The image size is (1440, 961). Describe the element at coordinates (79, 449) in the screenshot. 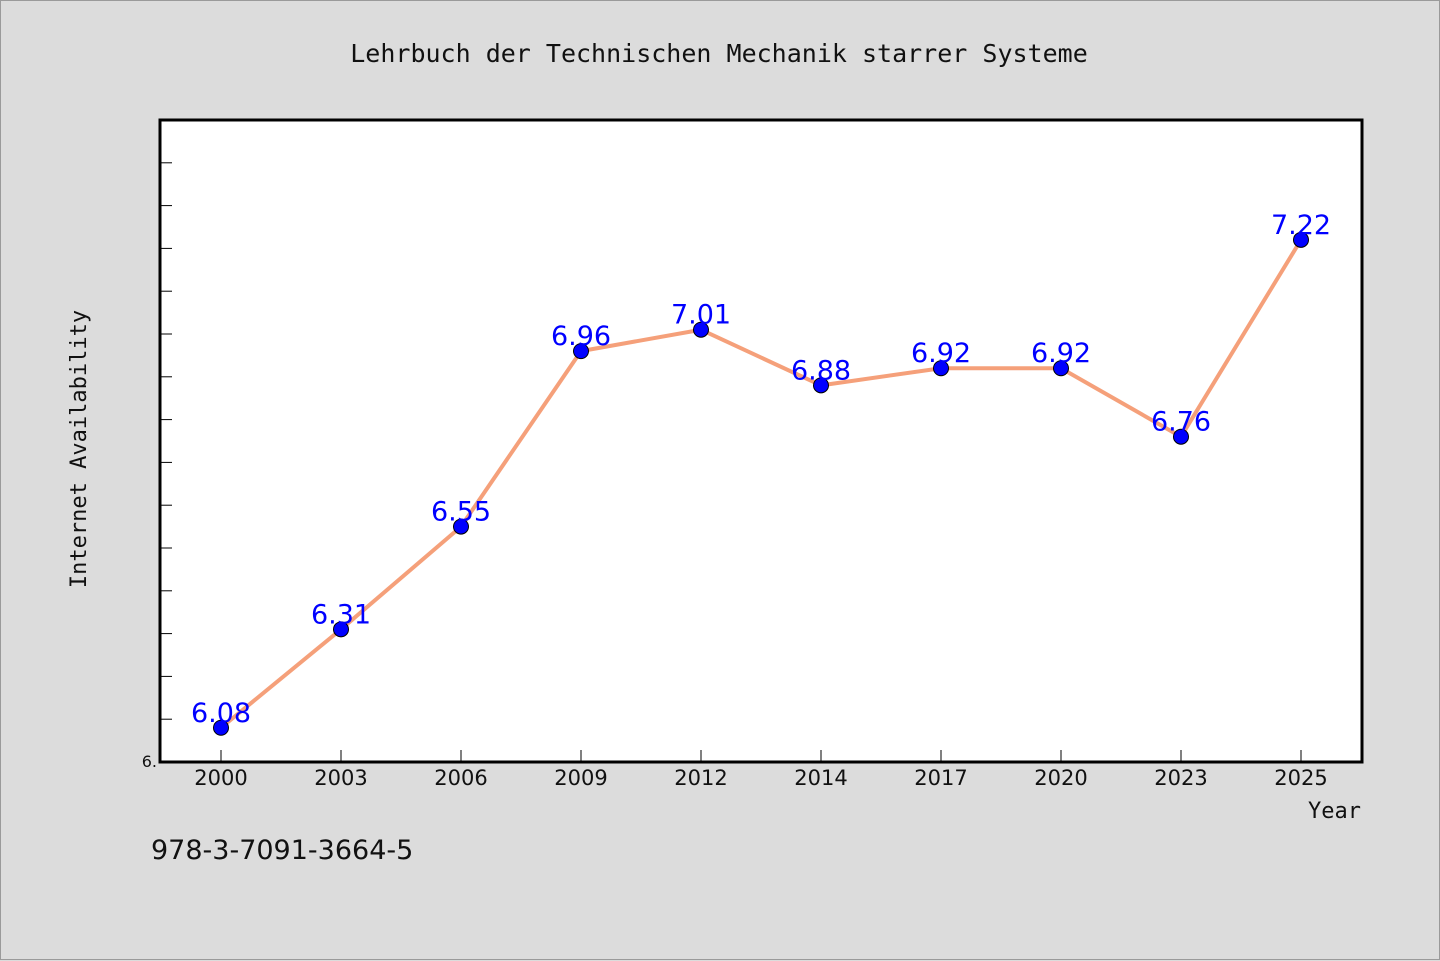

I see `y-axis-label: Internet Availability` at that location.